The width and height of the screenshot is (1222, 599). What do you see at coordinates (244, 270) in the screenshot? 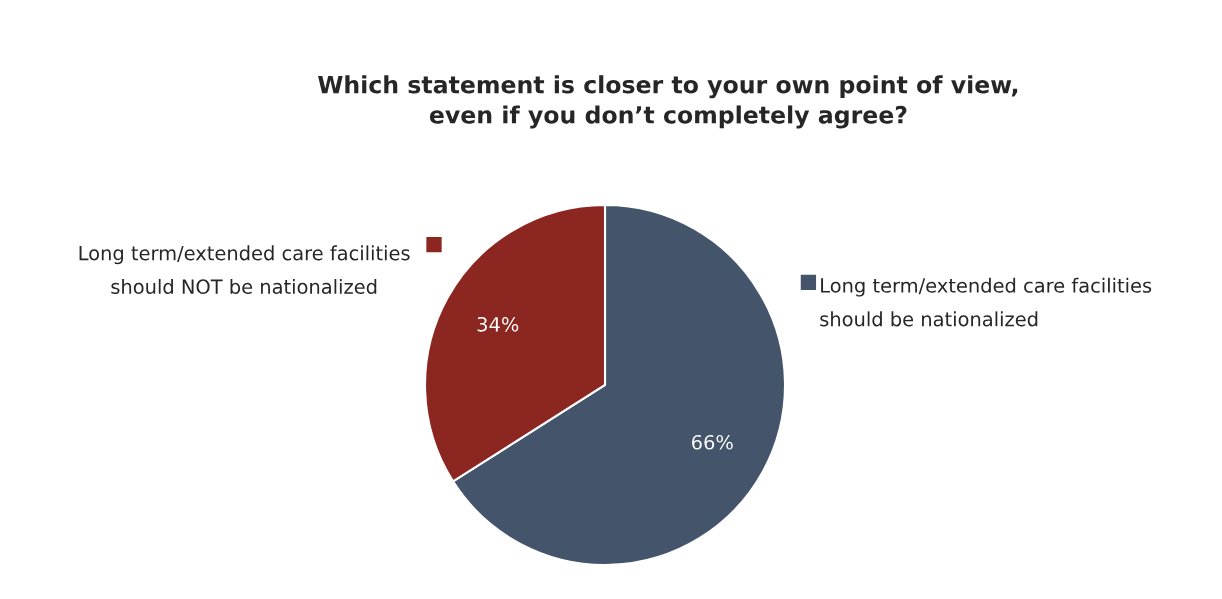
I see `slice-label: Long term/extended care facilities should NOT be nationalized` at bounding box center [244, 270].